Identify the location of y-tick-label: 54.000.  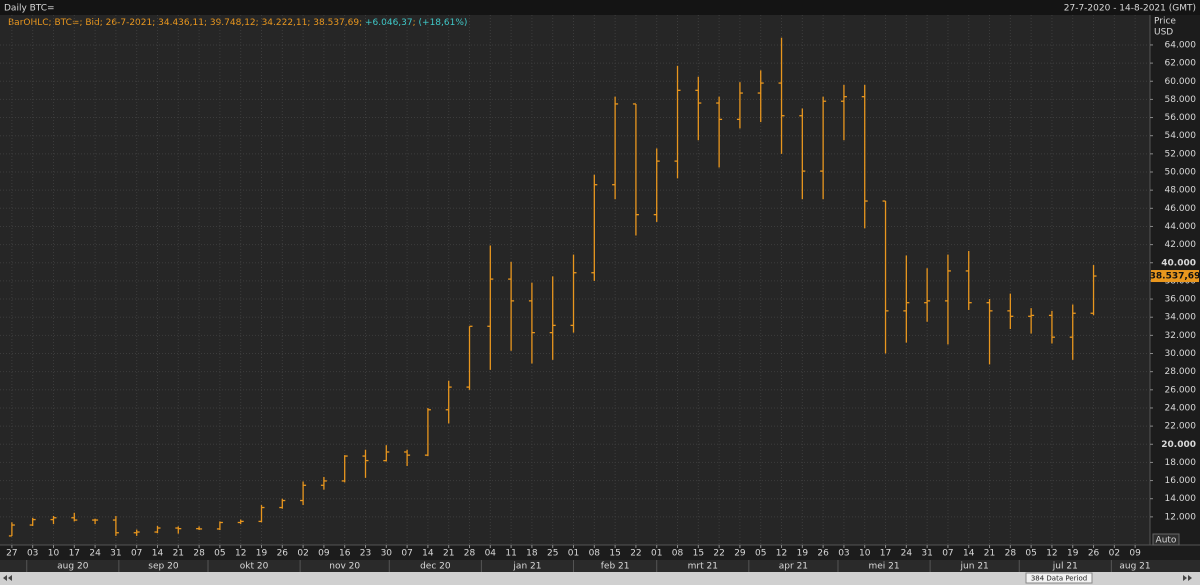
(1181, 136).